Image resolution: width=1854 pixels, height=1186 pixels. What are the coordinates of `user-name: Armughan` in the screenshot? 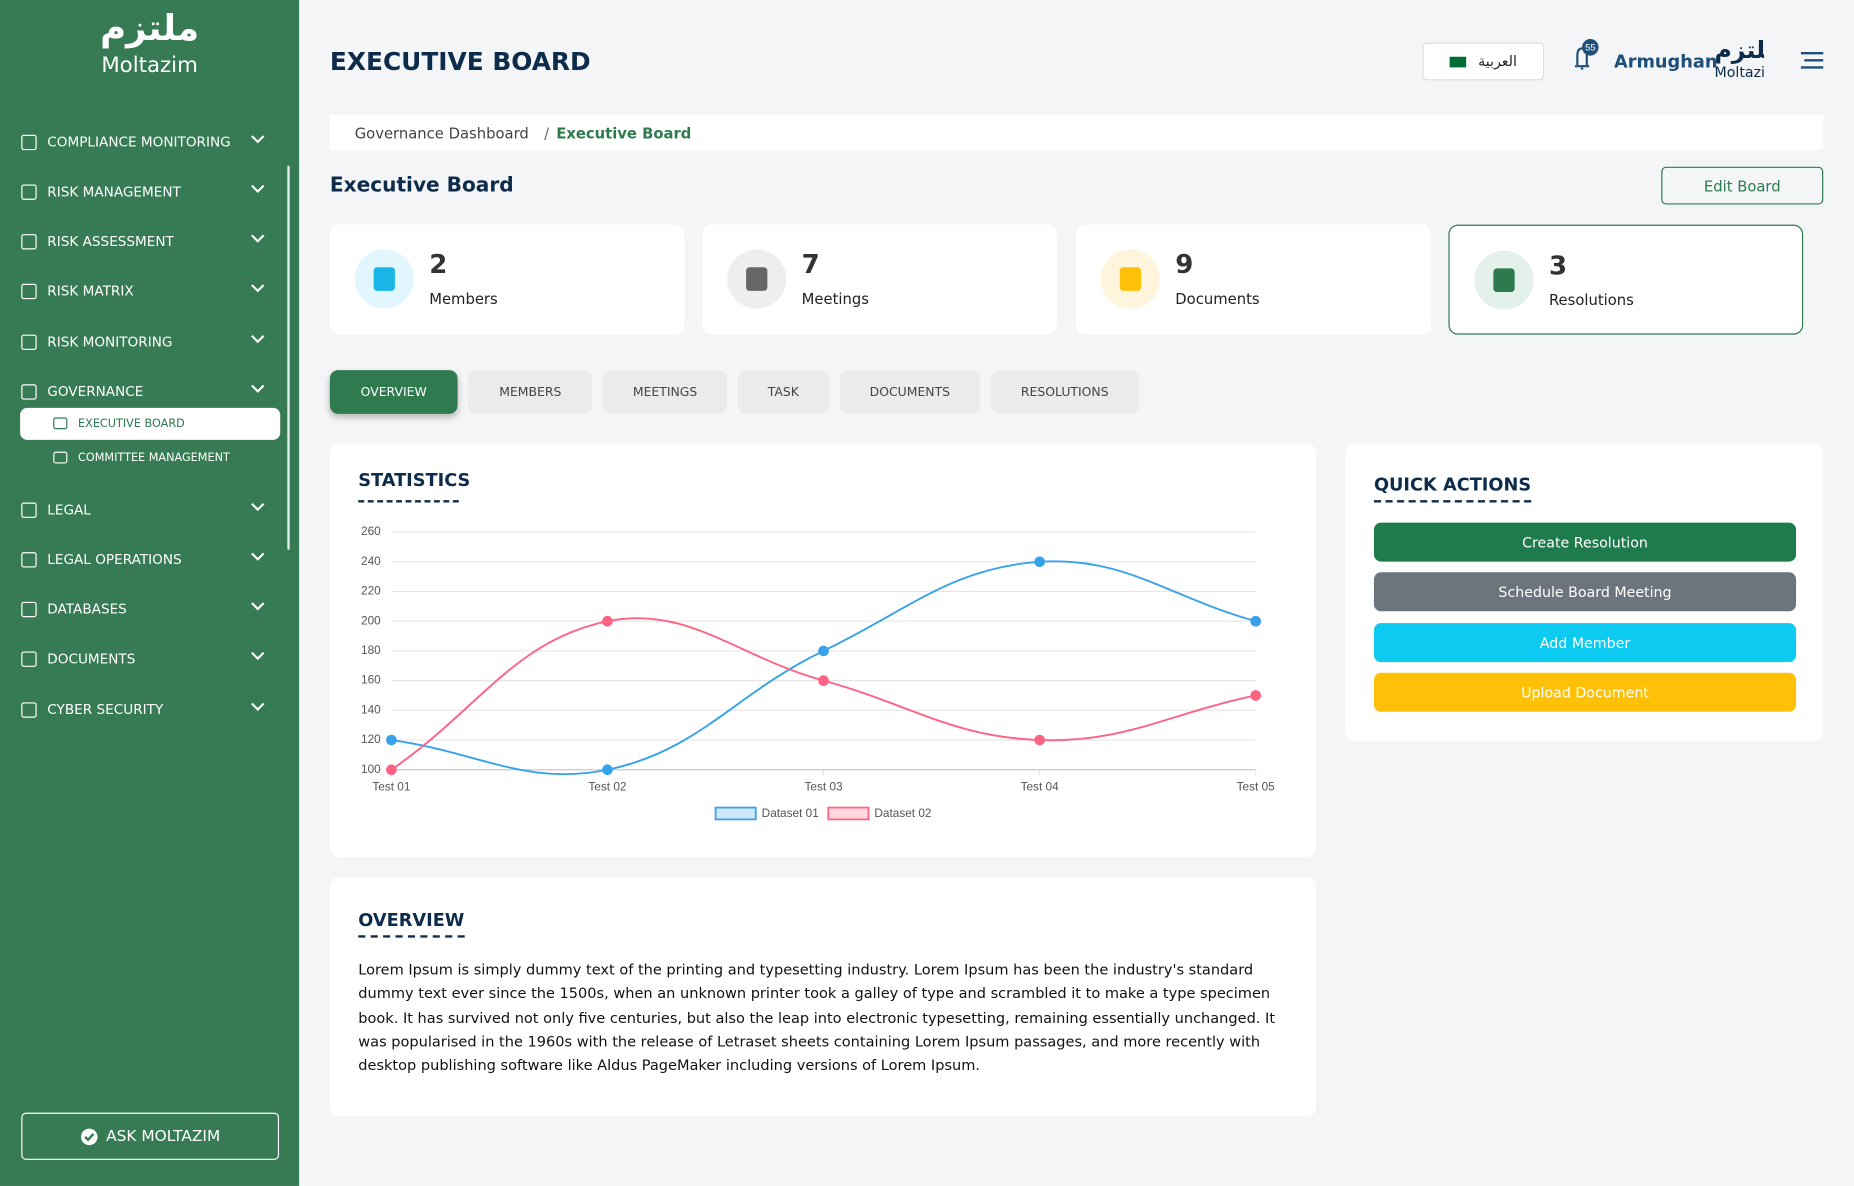 It's located at (1665, 61).